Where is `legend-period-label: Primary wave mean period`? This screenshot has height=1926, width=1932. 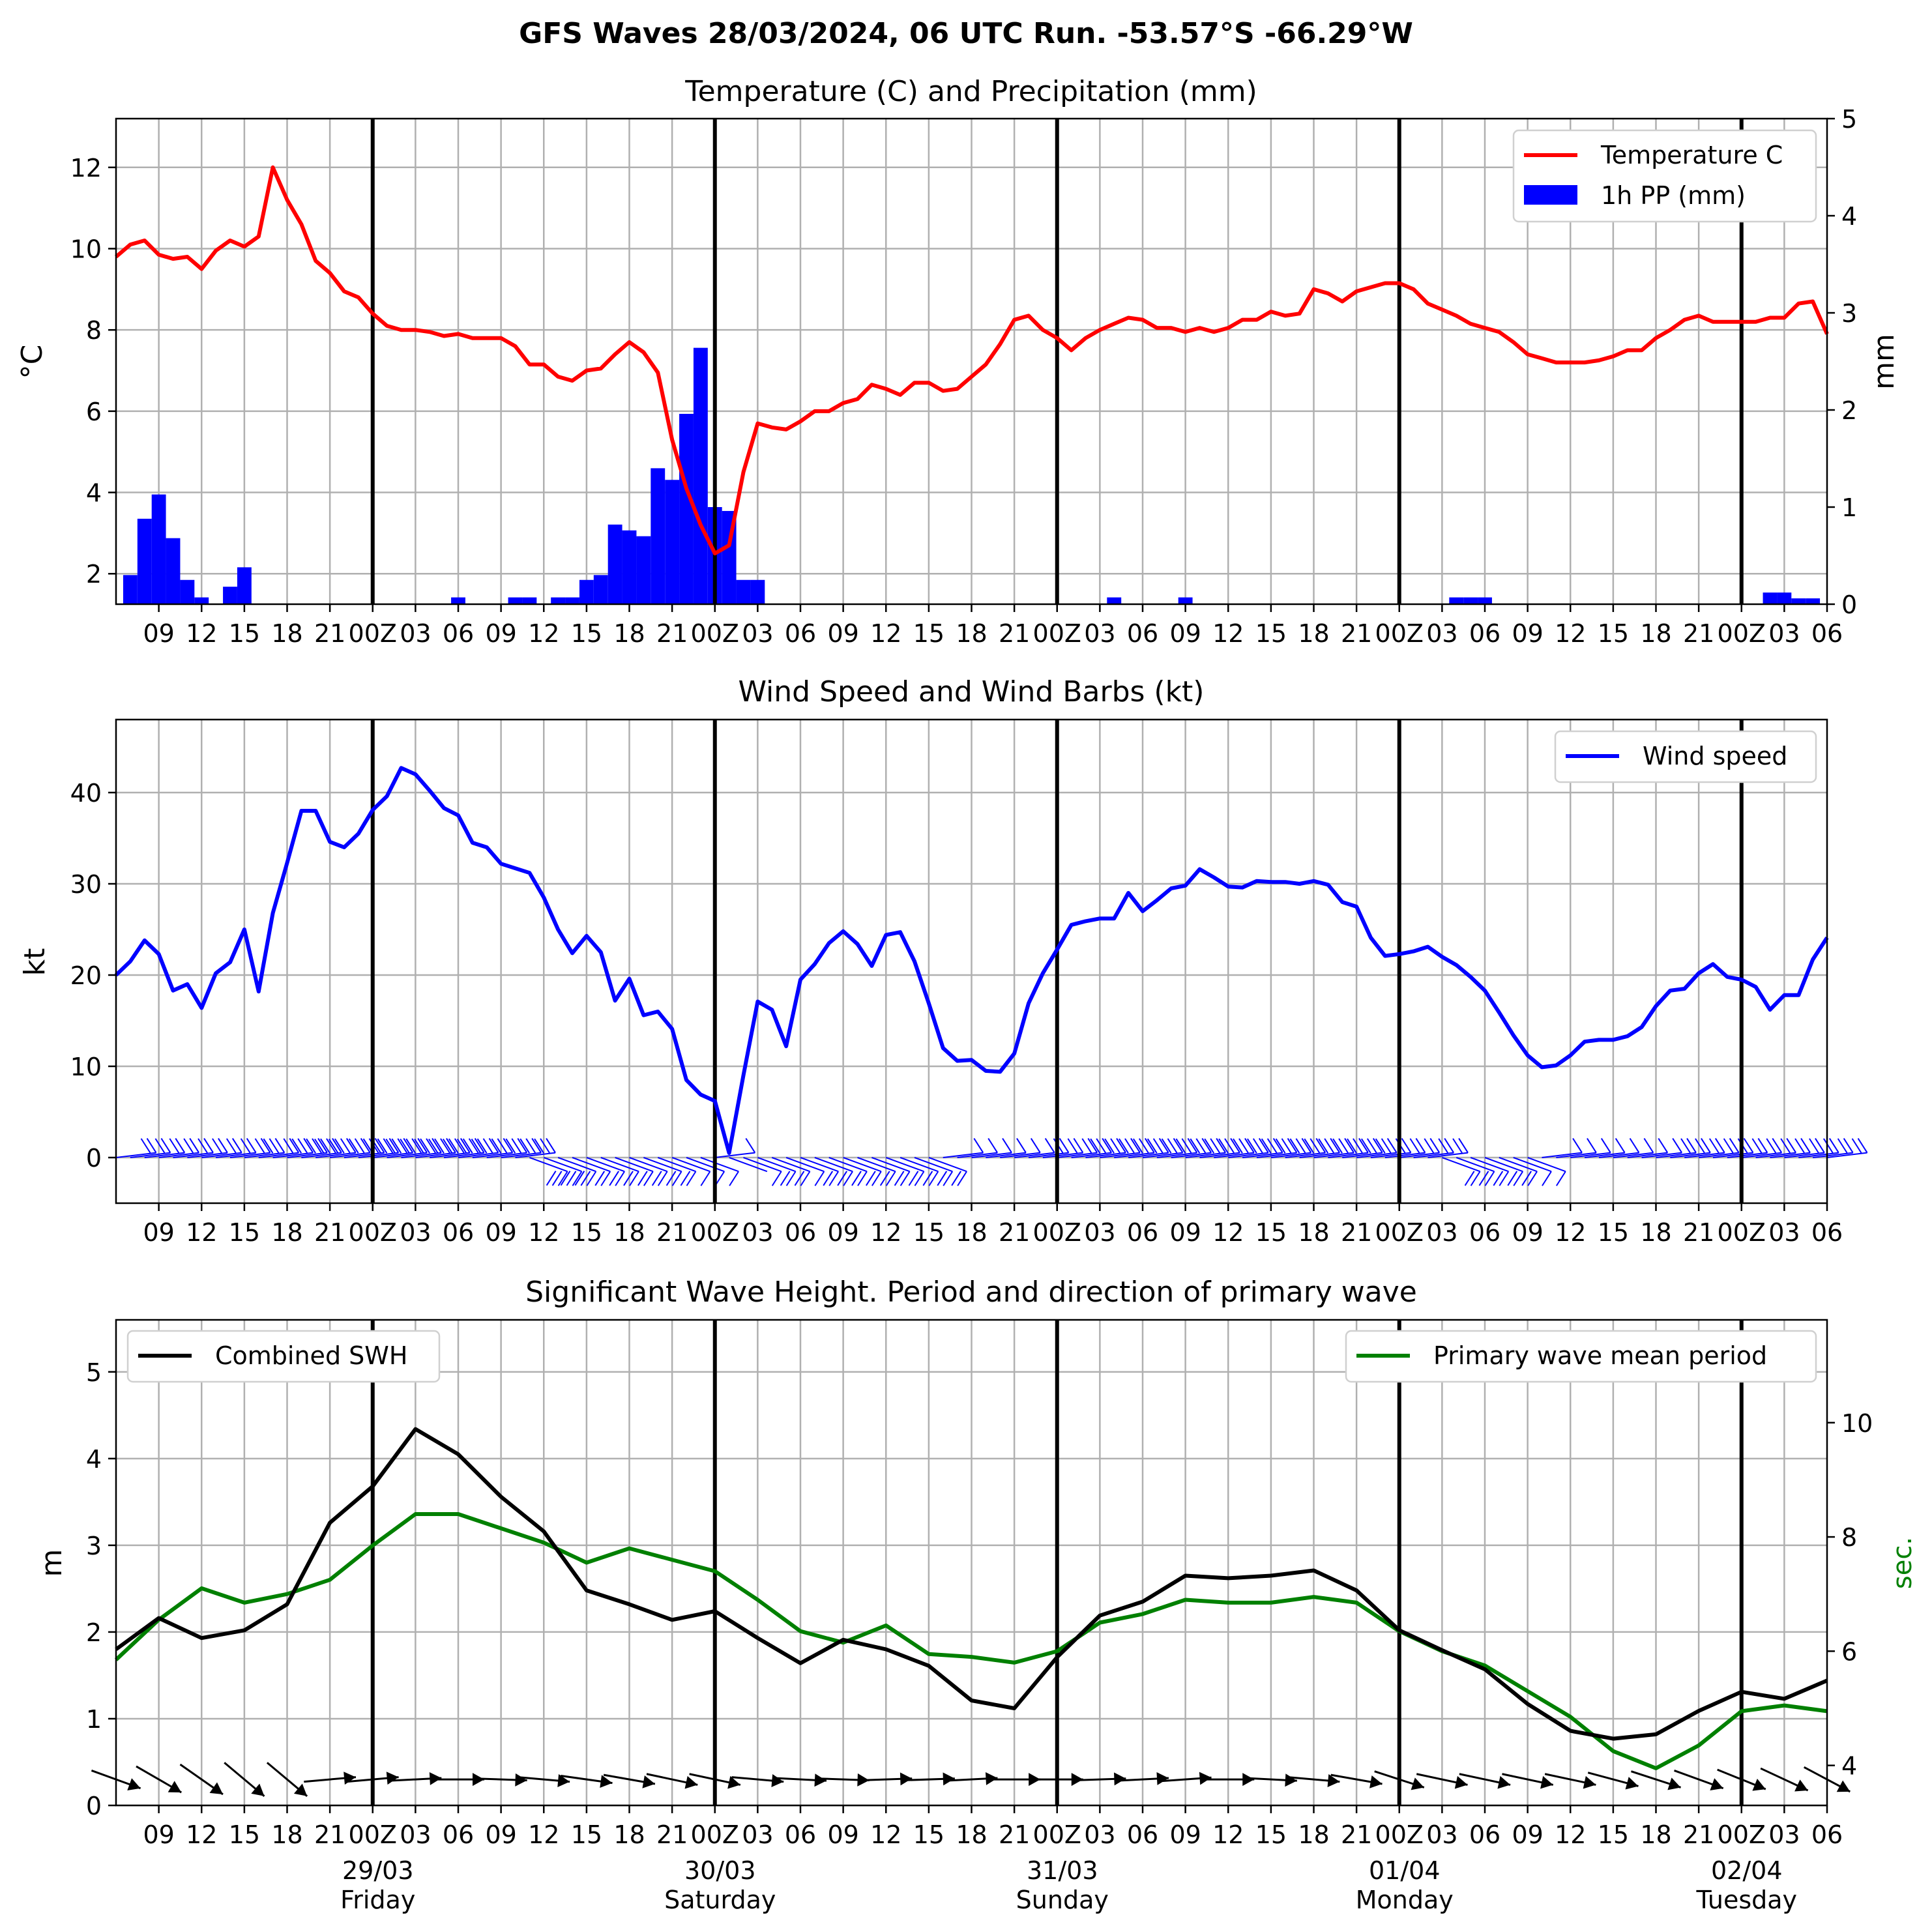
legend-period-label: Primary wave mean period is located at coordinates (1600, 1355).